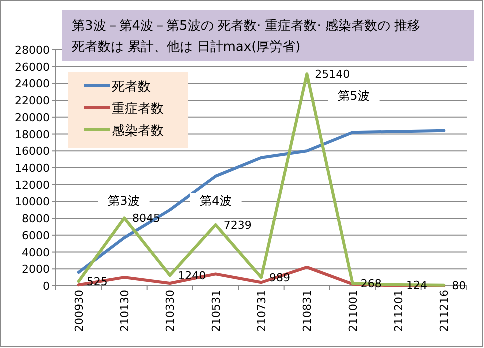 Image resolution: width=484 pixels, height=348 pixels. I want to click on y-tick-label: 10000, so click(32, 202).